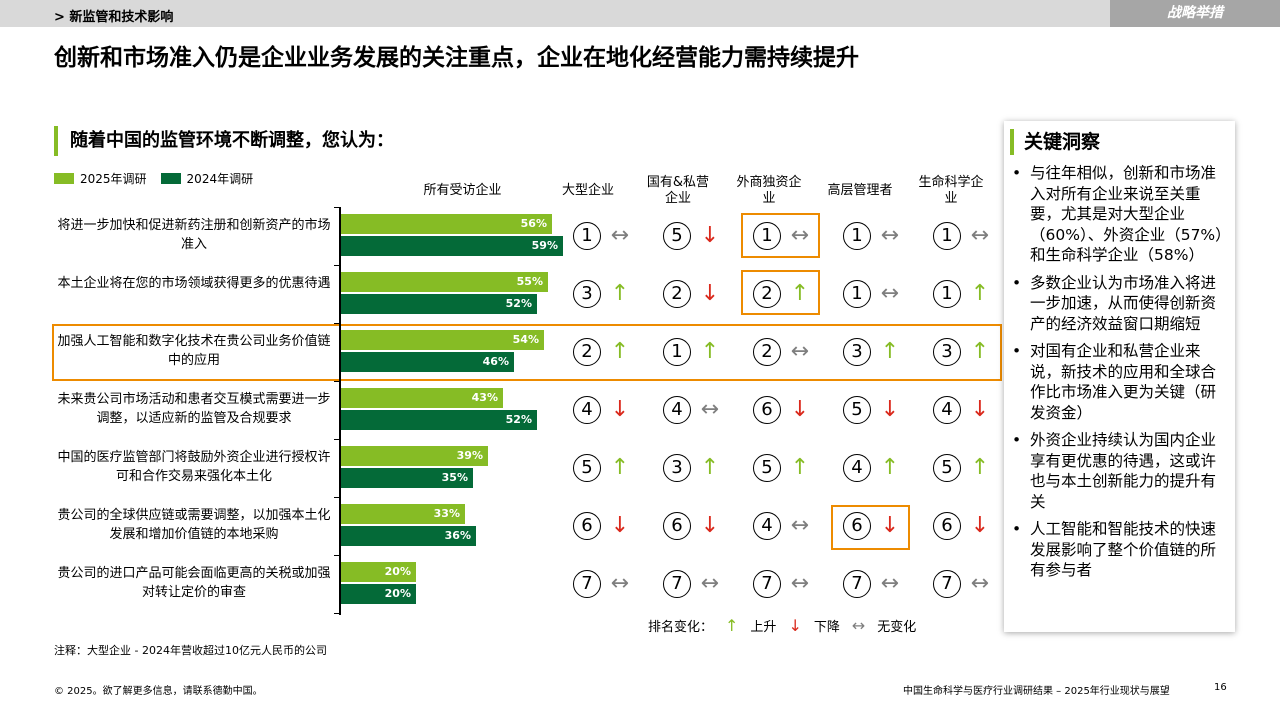 Image resolution: width=1280 pixels, height=720 pixels. What do you see at coordinates (194, 467) in the screenshot?
I see `row-label: 中国的医疗监管部门将鼓励外资企业进行授权许可和合作交易来强化本土化` at bounding box center [194, 467].